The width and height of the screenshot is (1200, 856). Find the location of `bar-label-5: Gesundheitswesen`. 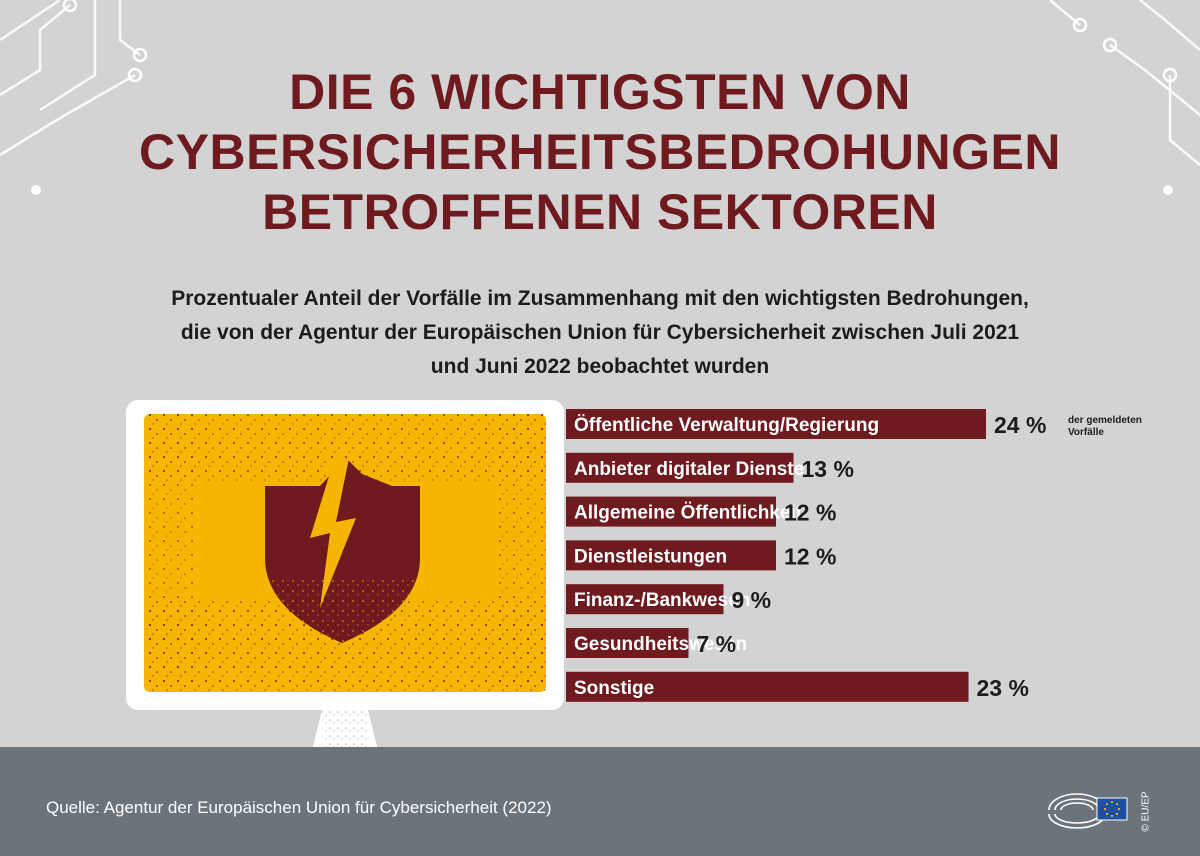

bar-label-5: Gesundheitswesen is located at coordinates (660, 644).